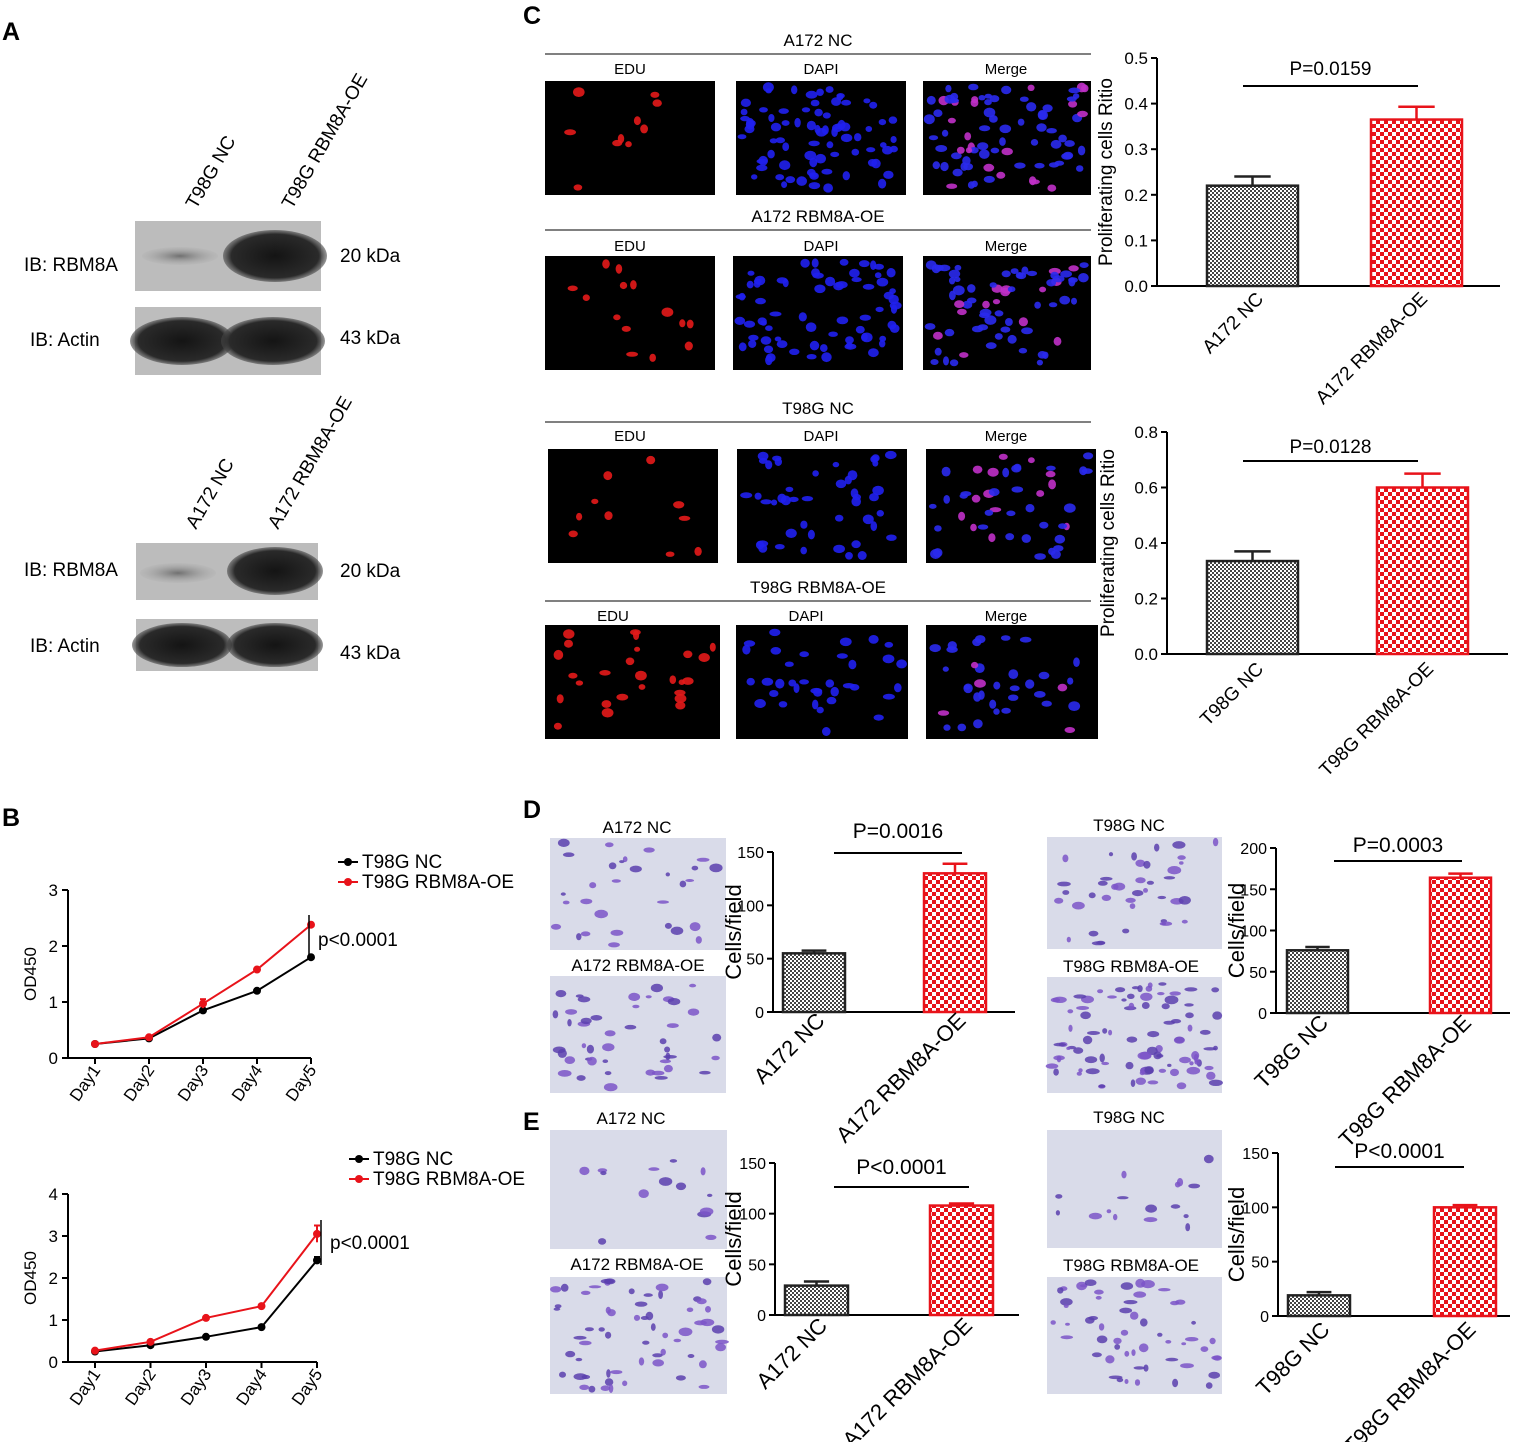 This screenshot has width=1514, height=1442. What do you see at coordinates (1146, 432) in the screenshot?
I see `y-tick-label: 0.8` at bounding box center [1146, 432].